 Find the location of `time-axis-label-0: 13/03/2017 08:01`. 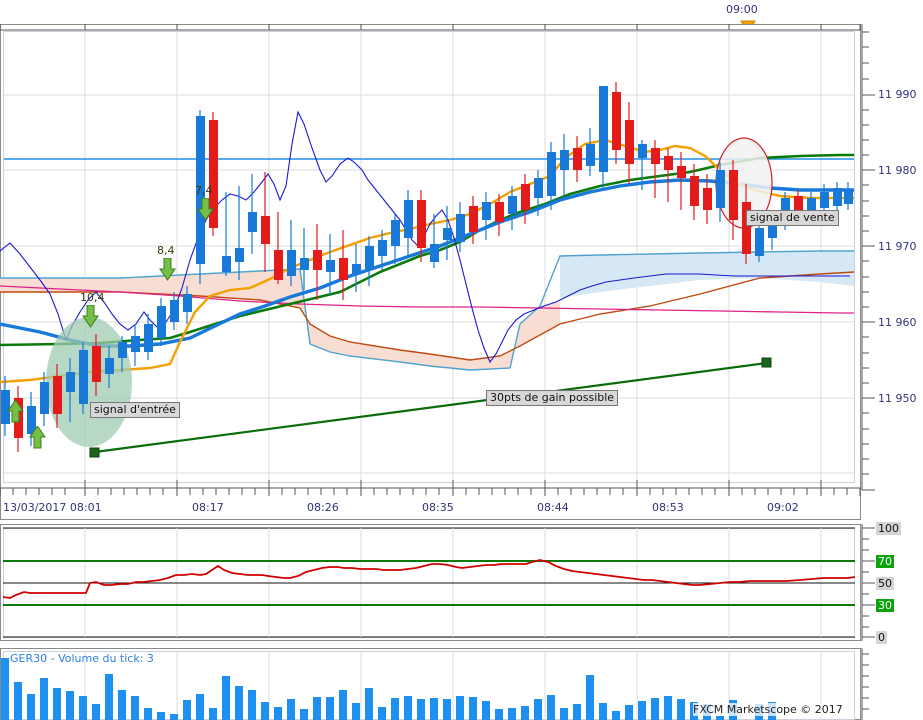

time-axis-label-0: 13/03/2017 08:01 is located at coordinates (52, 507).